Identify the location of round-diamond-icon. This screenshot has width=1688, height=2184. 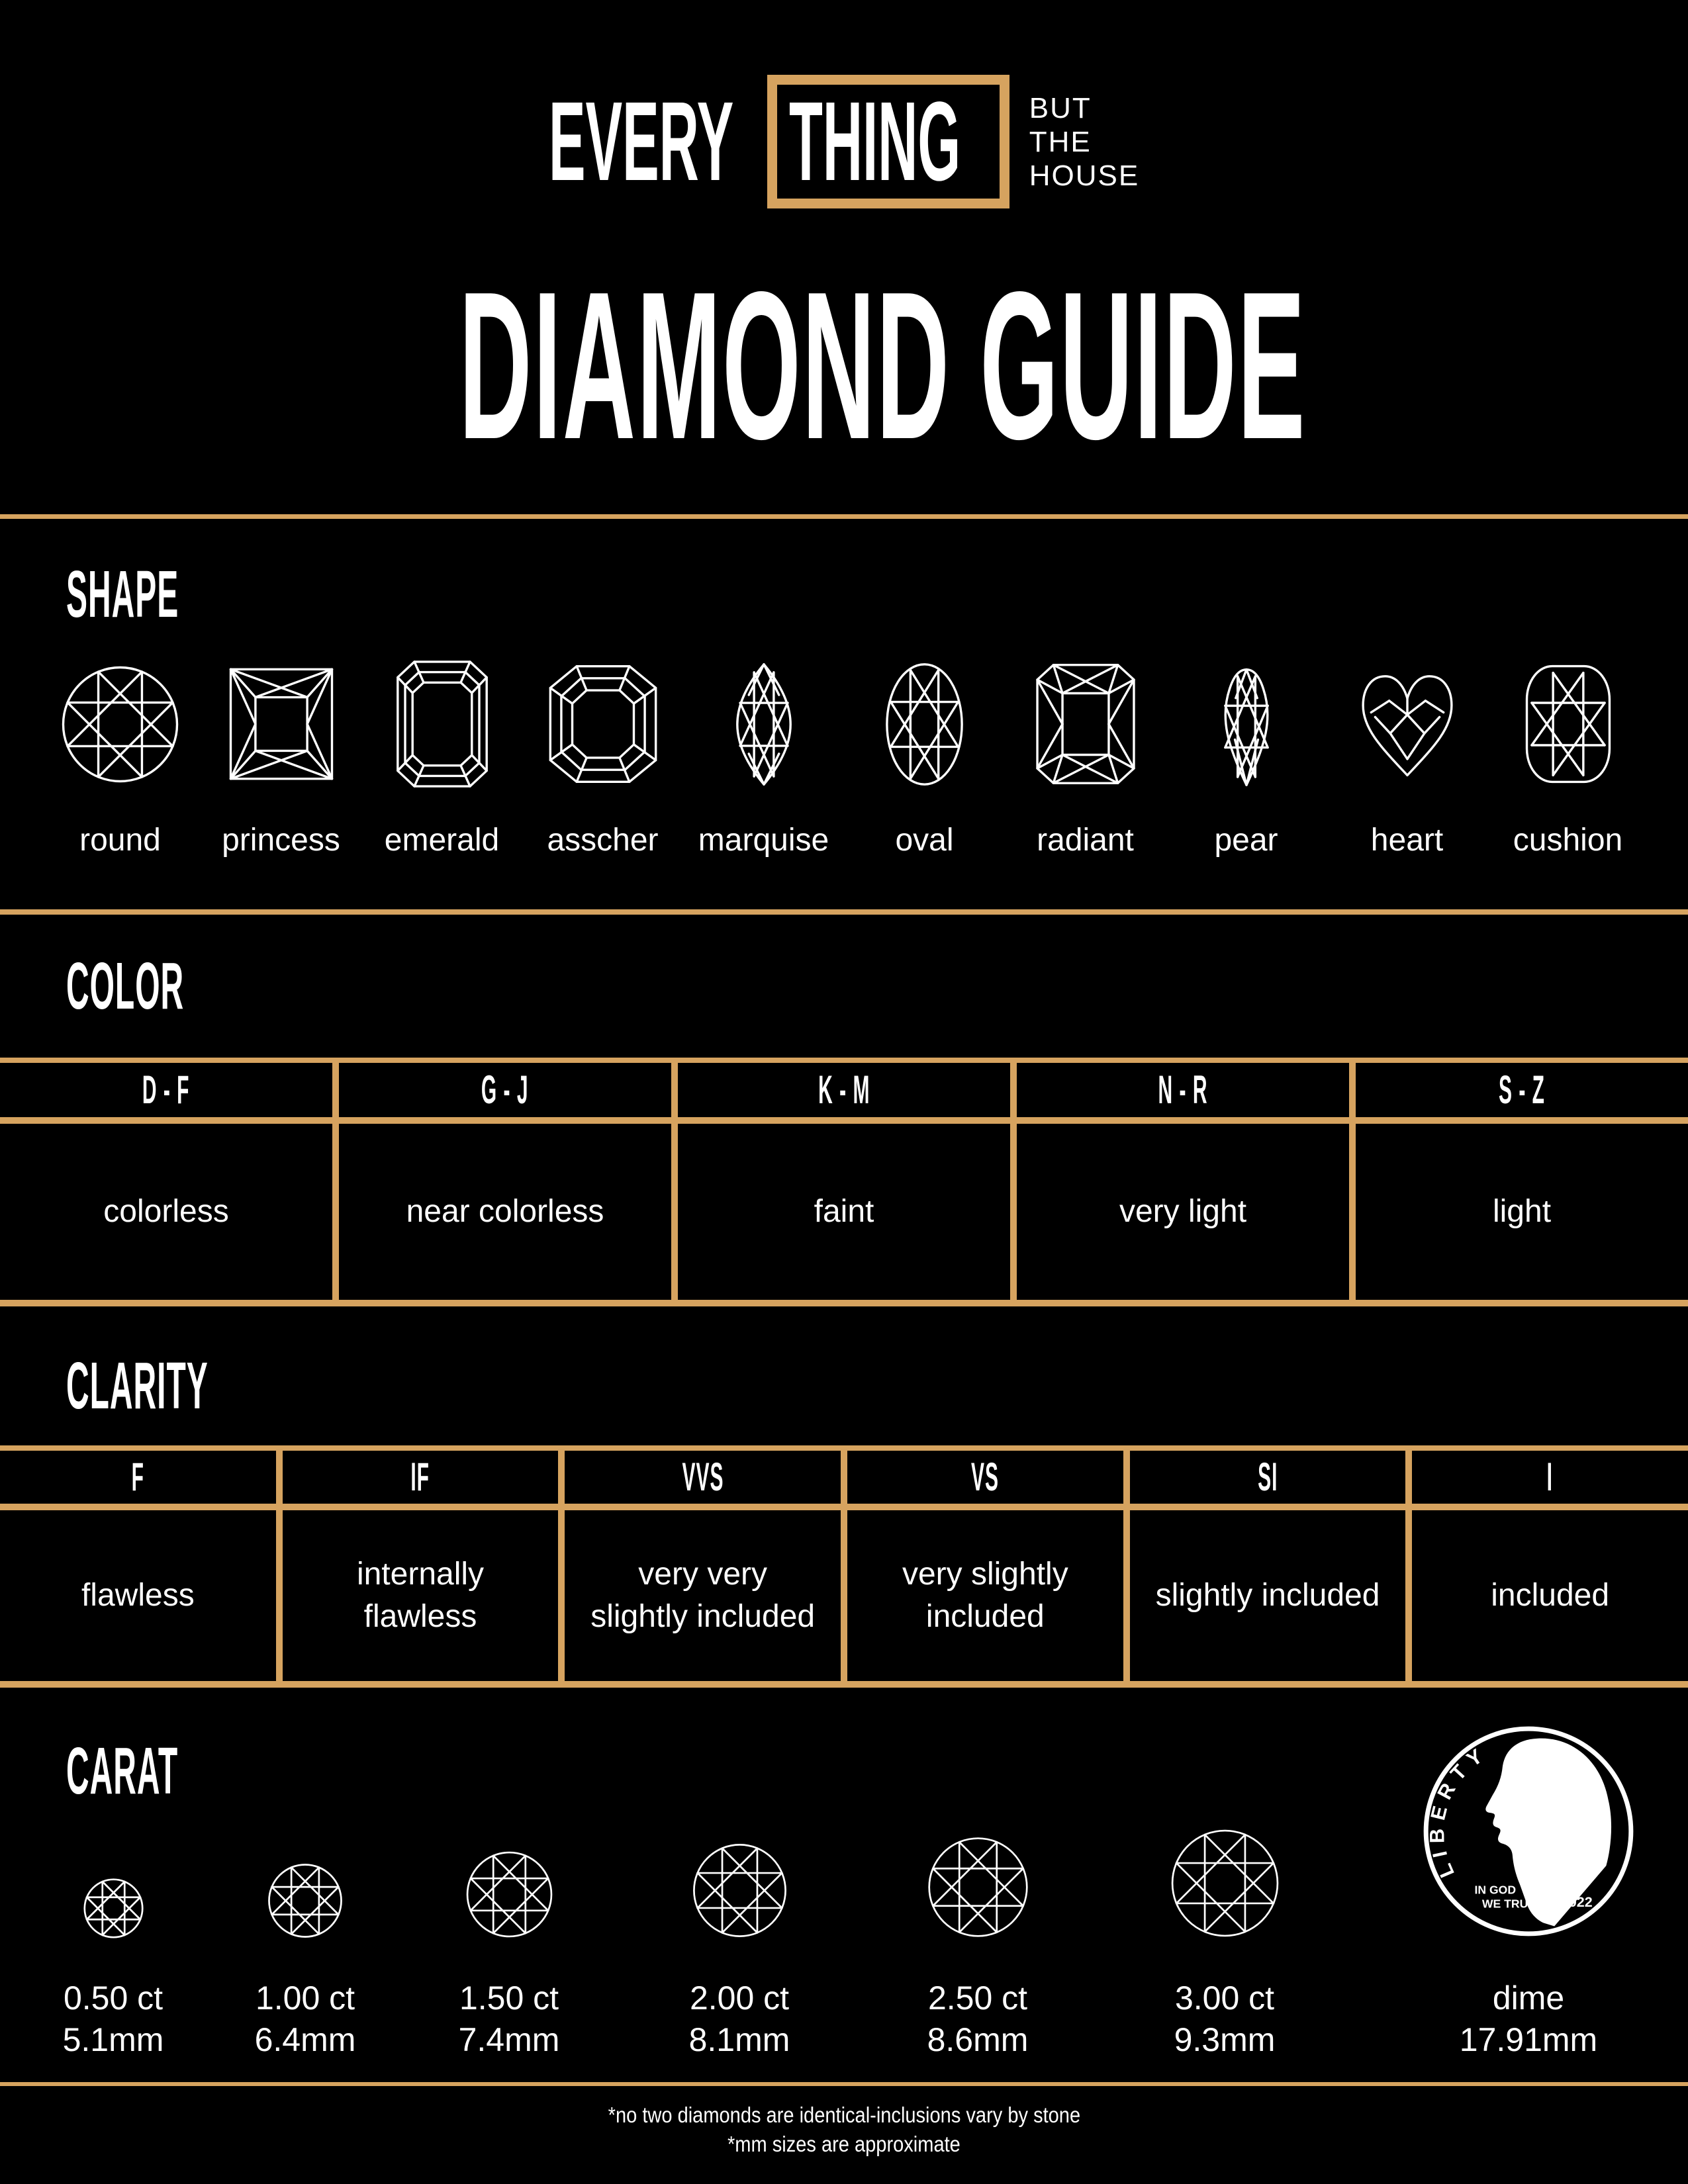
(120, 724).